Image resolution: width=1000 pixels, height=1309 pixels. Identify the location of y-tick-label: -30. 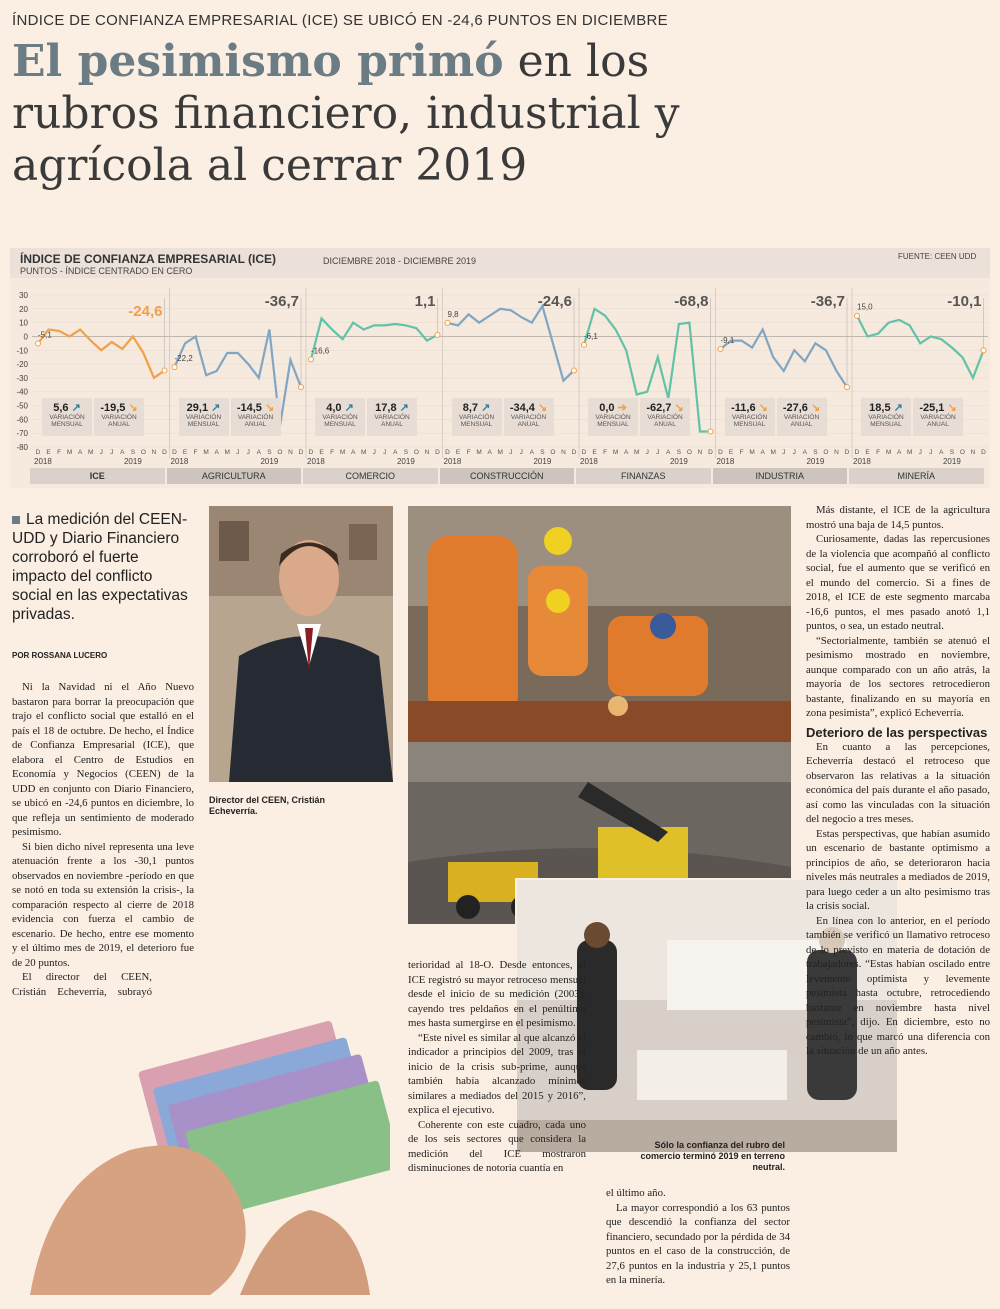
(22, 378).